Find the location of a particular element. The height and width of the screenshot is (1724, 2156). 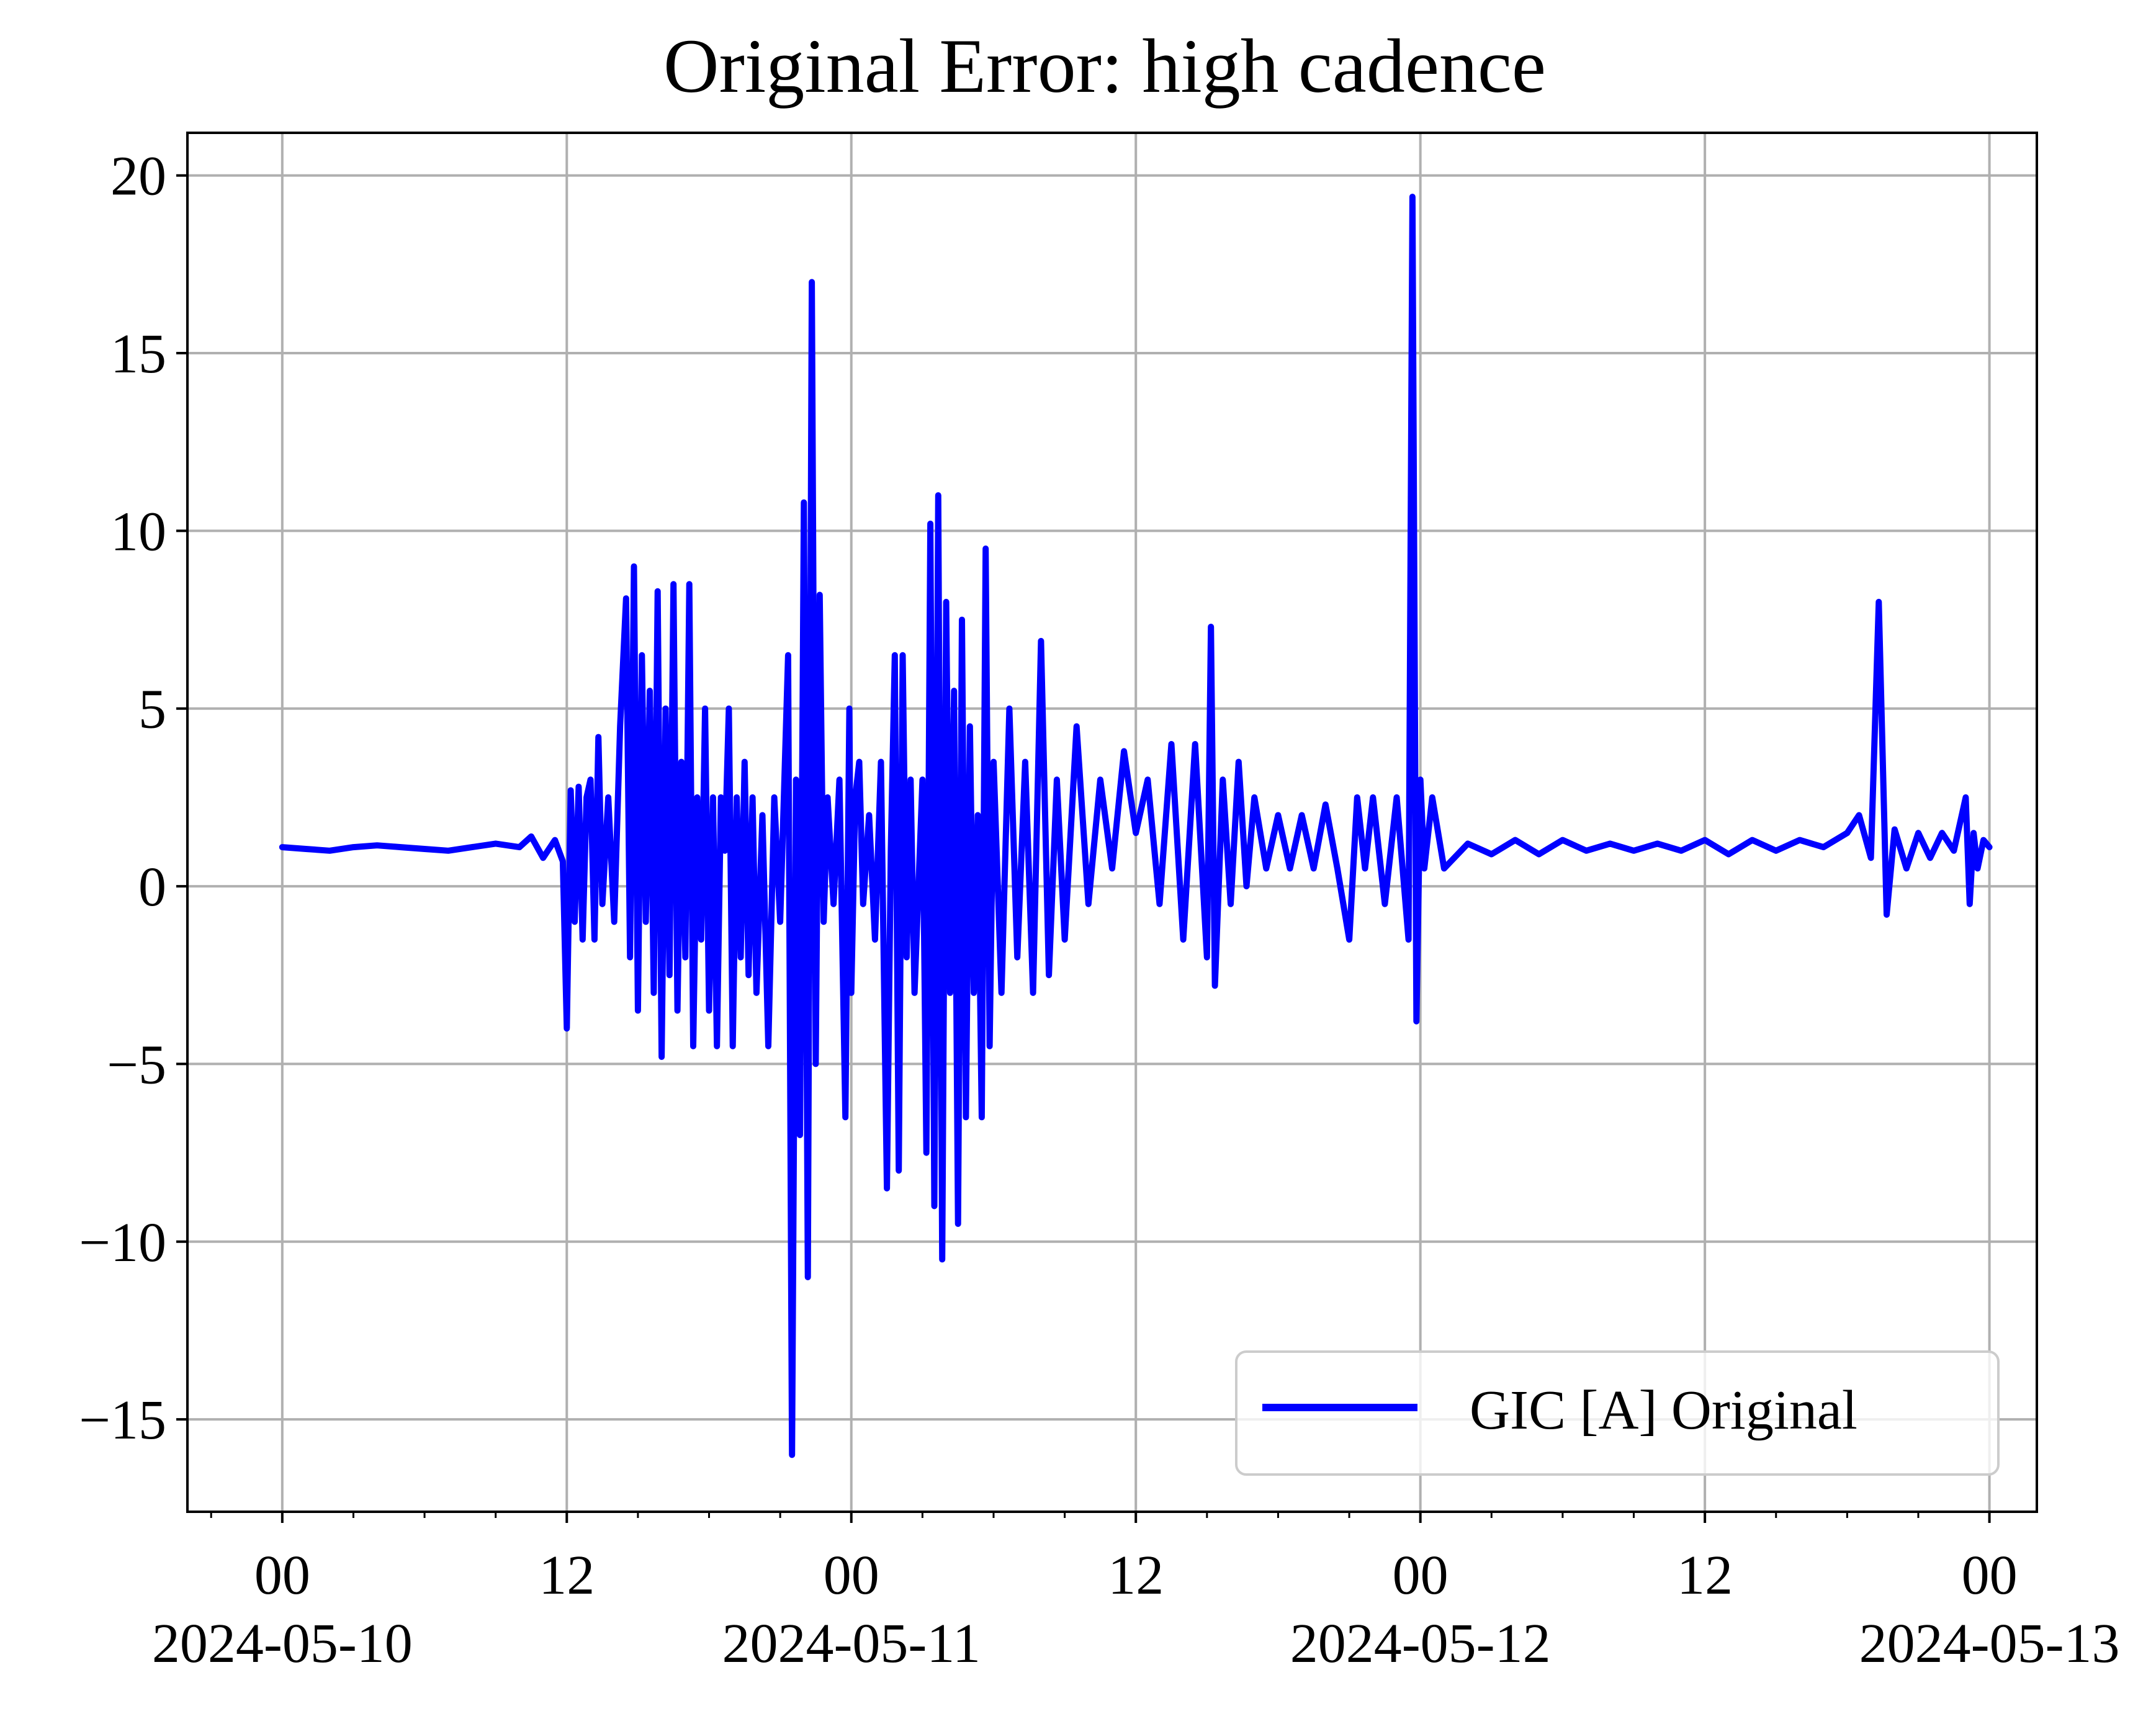

y-tick-label: 15 is located at coordinates (138, 354).